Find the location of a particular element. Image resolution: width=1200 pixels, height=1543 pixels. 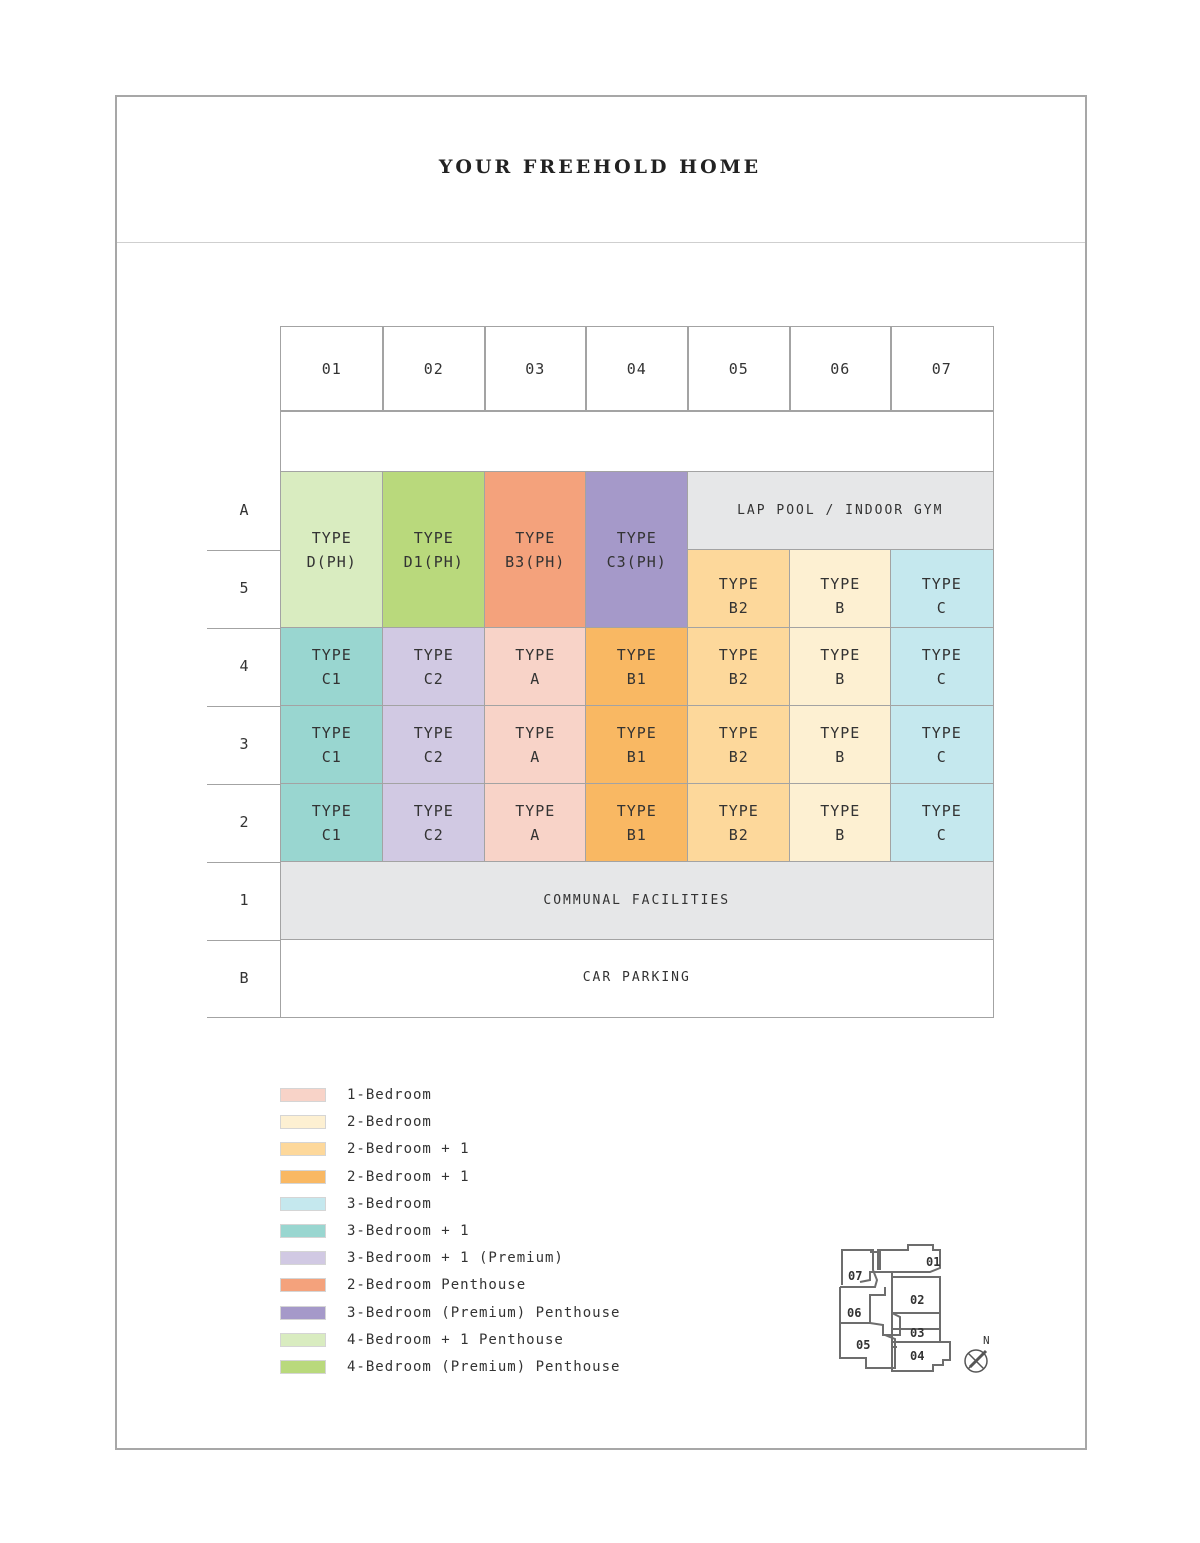

legend-label: 3-Bedroom (Premium) Penthouse is located at coordinates (484, 1312).